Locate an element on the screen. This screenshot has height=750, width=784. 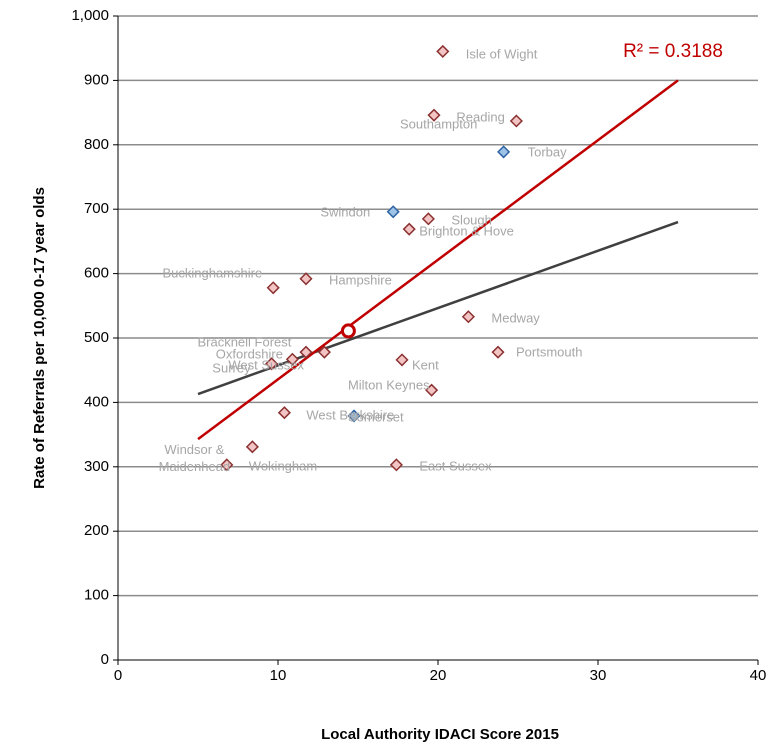
point-label: Kent is located at coordinates (425, 365).